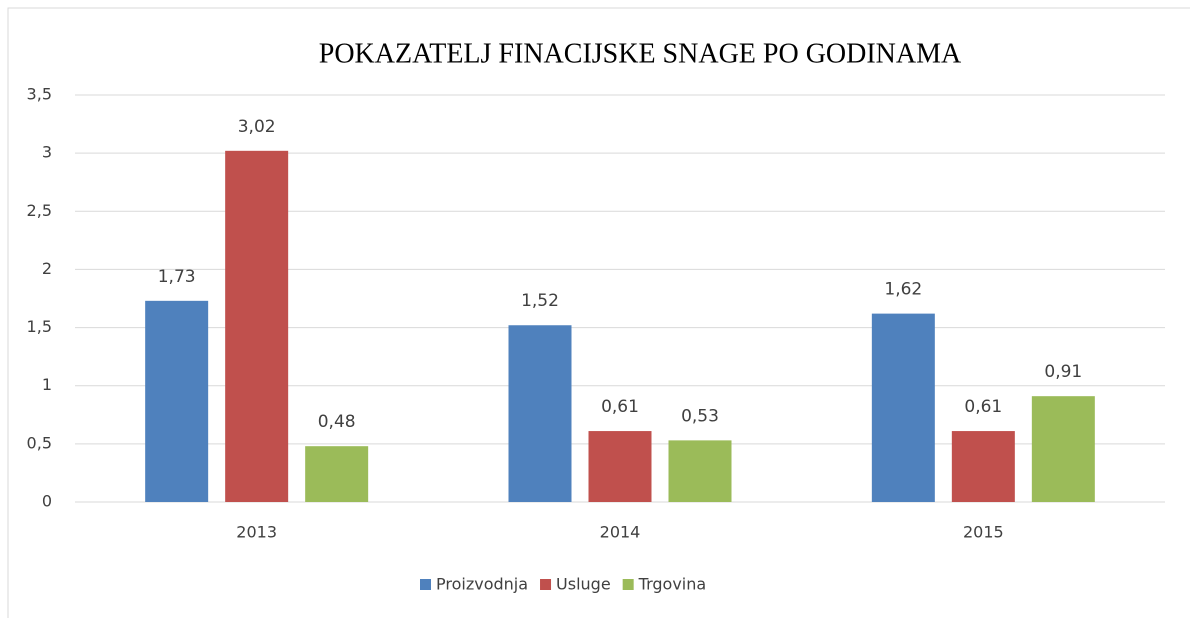 The image size is (1190, 618). What do you see at coordinates (482, 584) in the screenshot?
I see `legend-label: Proizvodnja` at bounding box center [482, 584].